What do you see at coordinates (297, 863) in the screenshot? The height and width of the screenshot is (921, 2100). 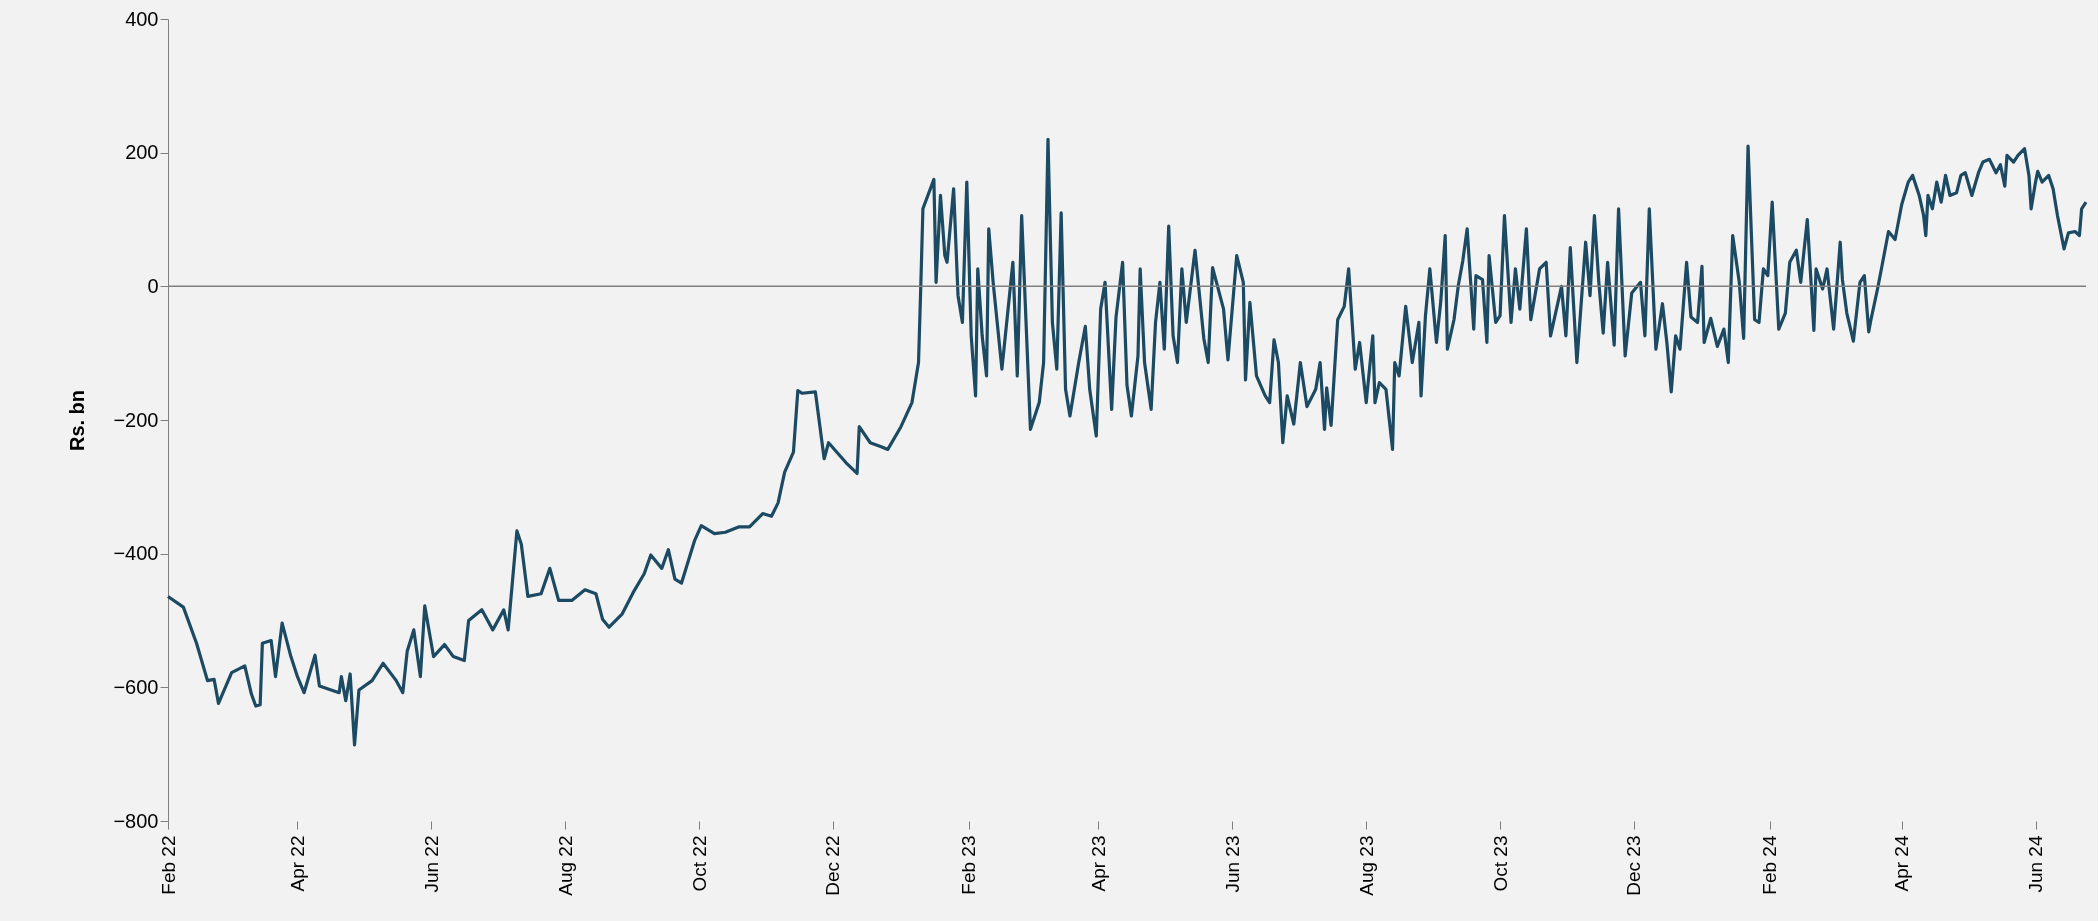 I see `x-tick-label: Apr 22` at bounding box center [297, 863].